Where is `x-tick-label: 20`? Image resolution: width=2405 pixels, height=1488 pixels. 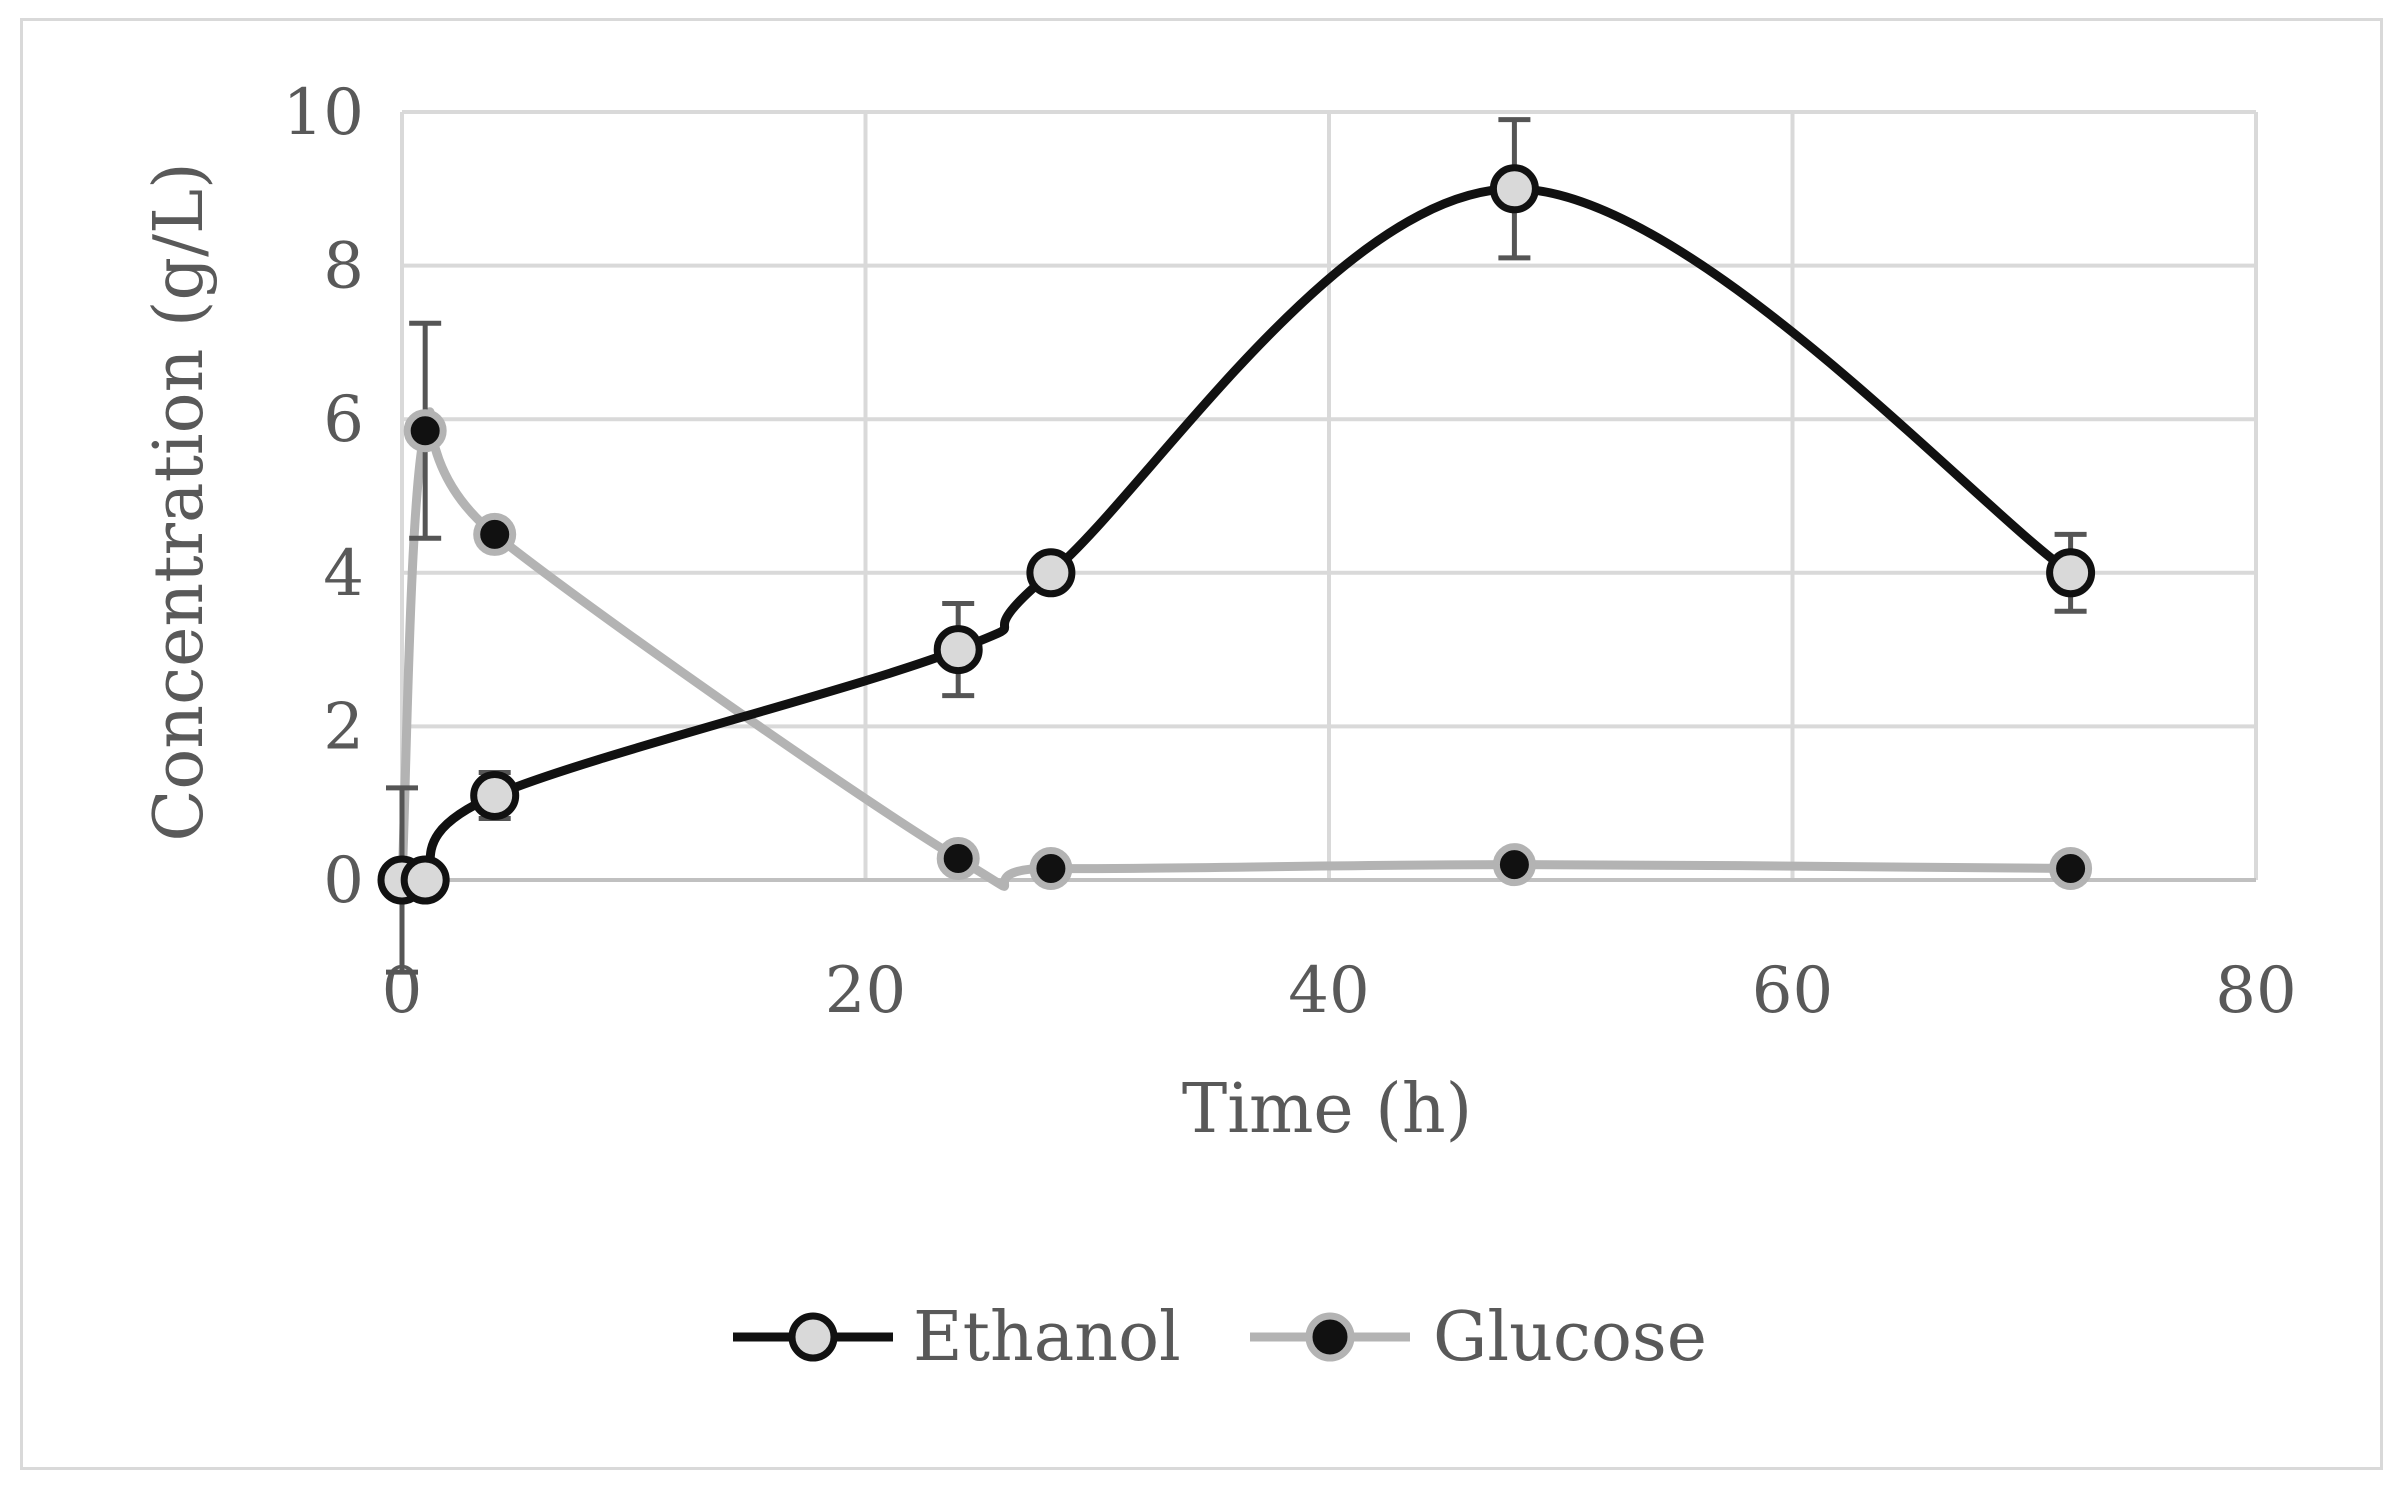 x-tick-label: 20 is located at coordinates (865, 991).